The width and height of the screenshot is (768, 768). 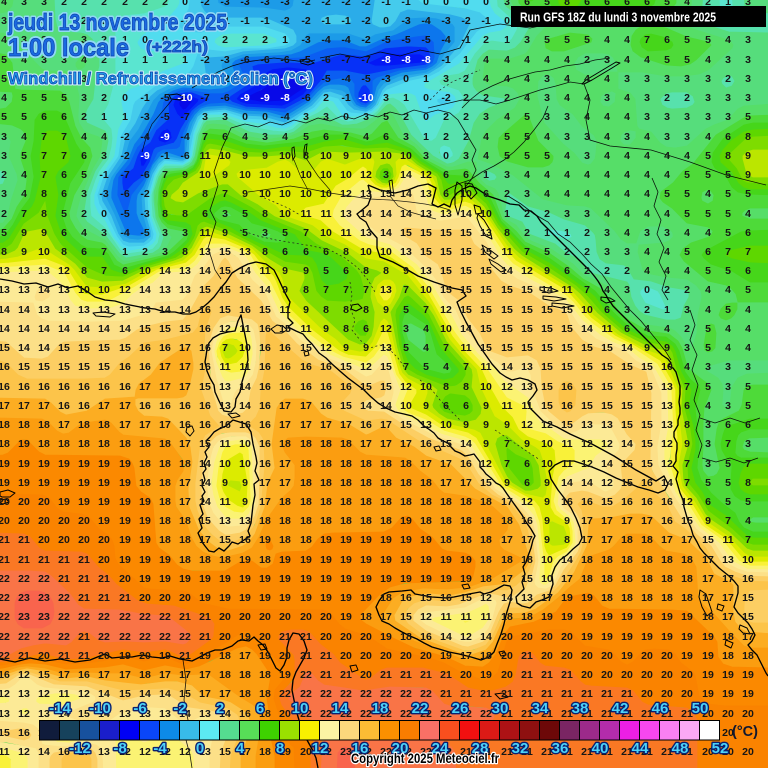 What do you see at coordinates (466, 194) in the screenshot?
I see `svg-text: 10` at bounding box center [466, 194].